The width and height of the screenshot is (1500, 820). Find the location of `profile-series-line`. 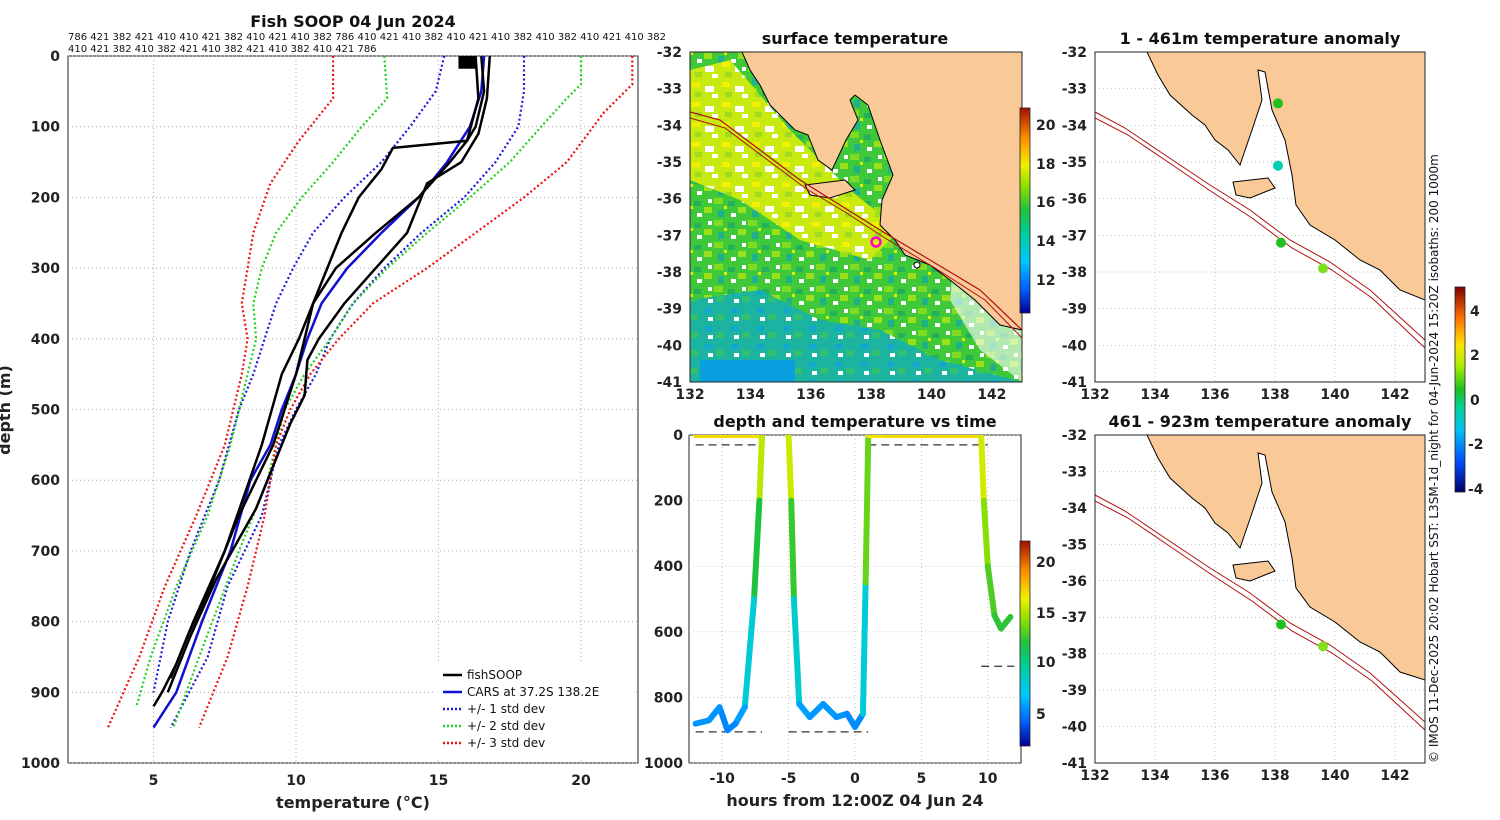

profile-series-line is located at coordinates (262, 381).